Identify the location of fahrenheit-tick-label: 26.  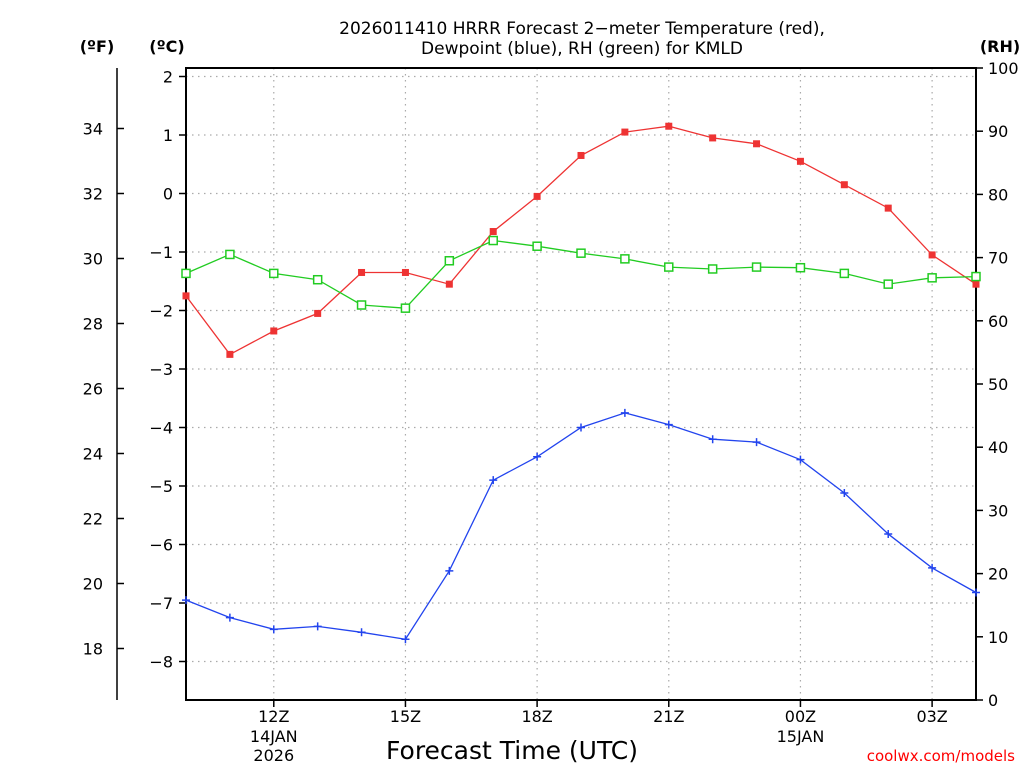
(93, 389).